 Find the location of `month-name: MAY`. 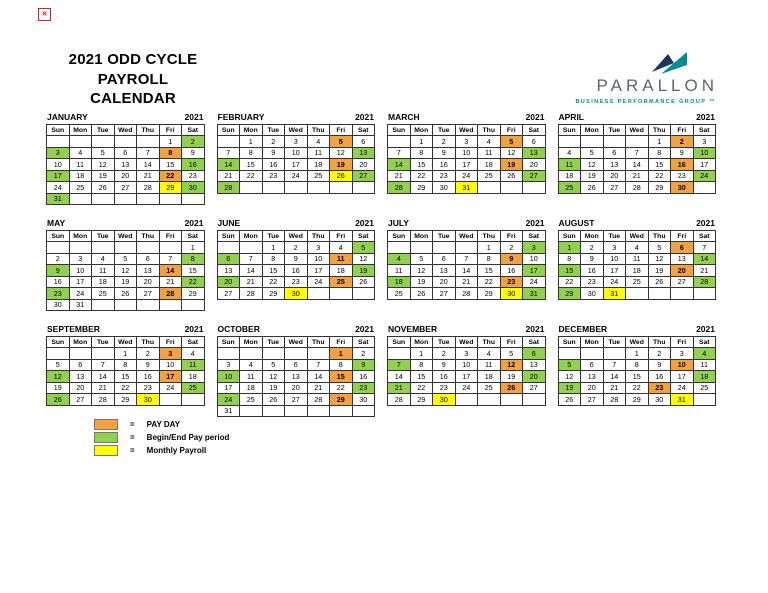

month-name: MAY is located at coordinates (56, 223).